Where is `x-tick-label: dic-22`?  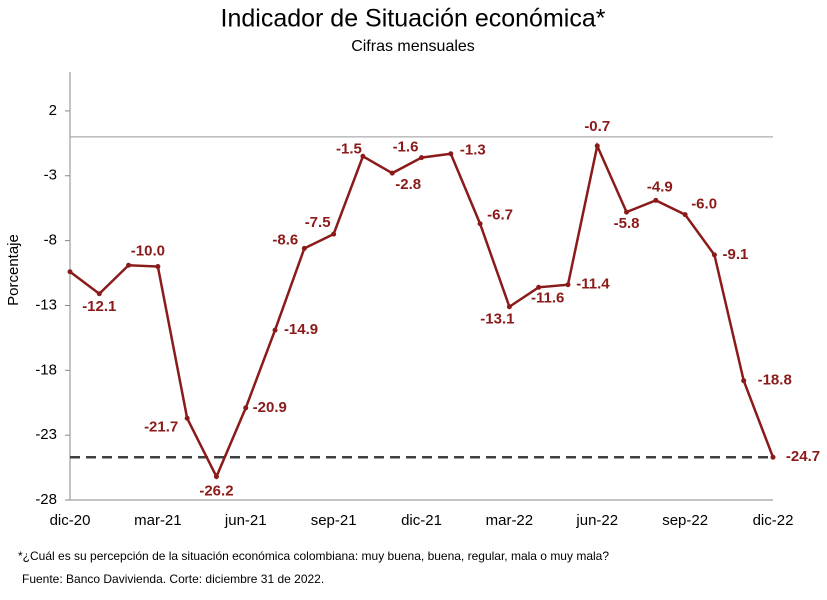 x-tick-label: dic-22 is located at coordinates (773, 520).